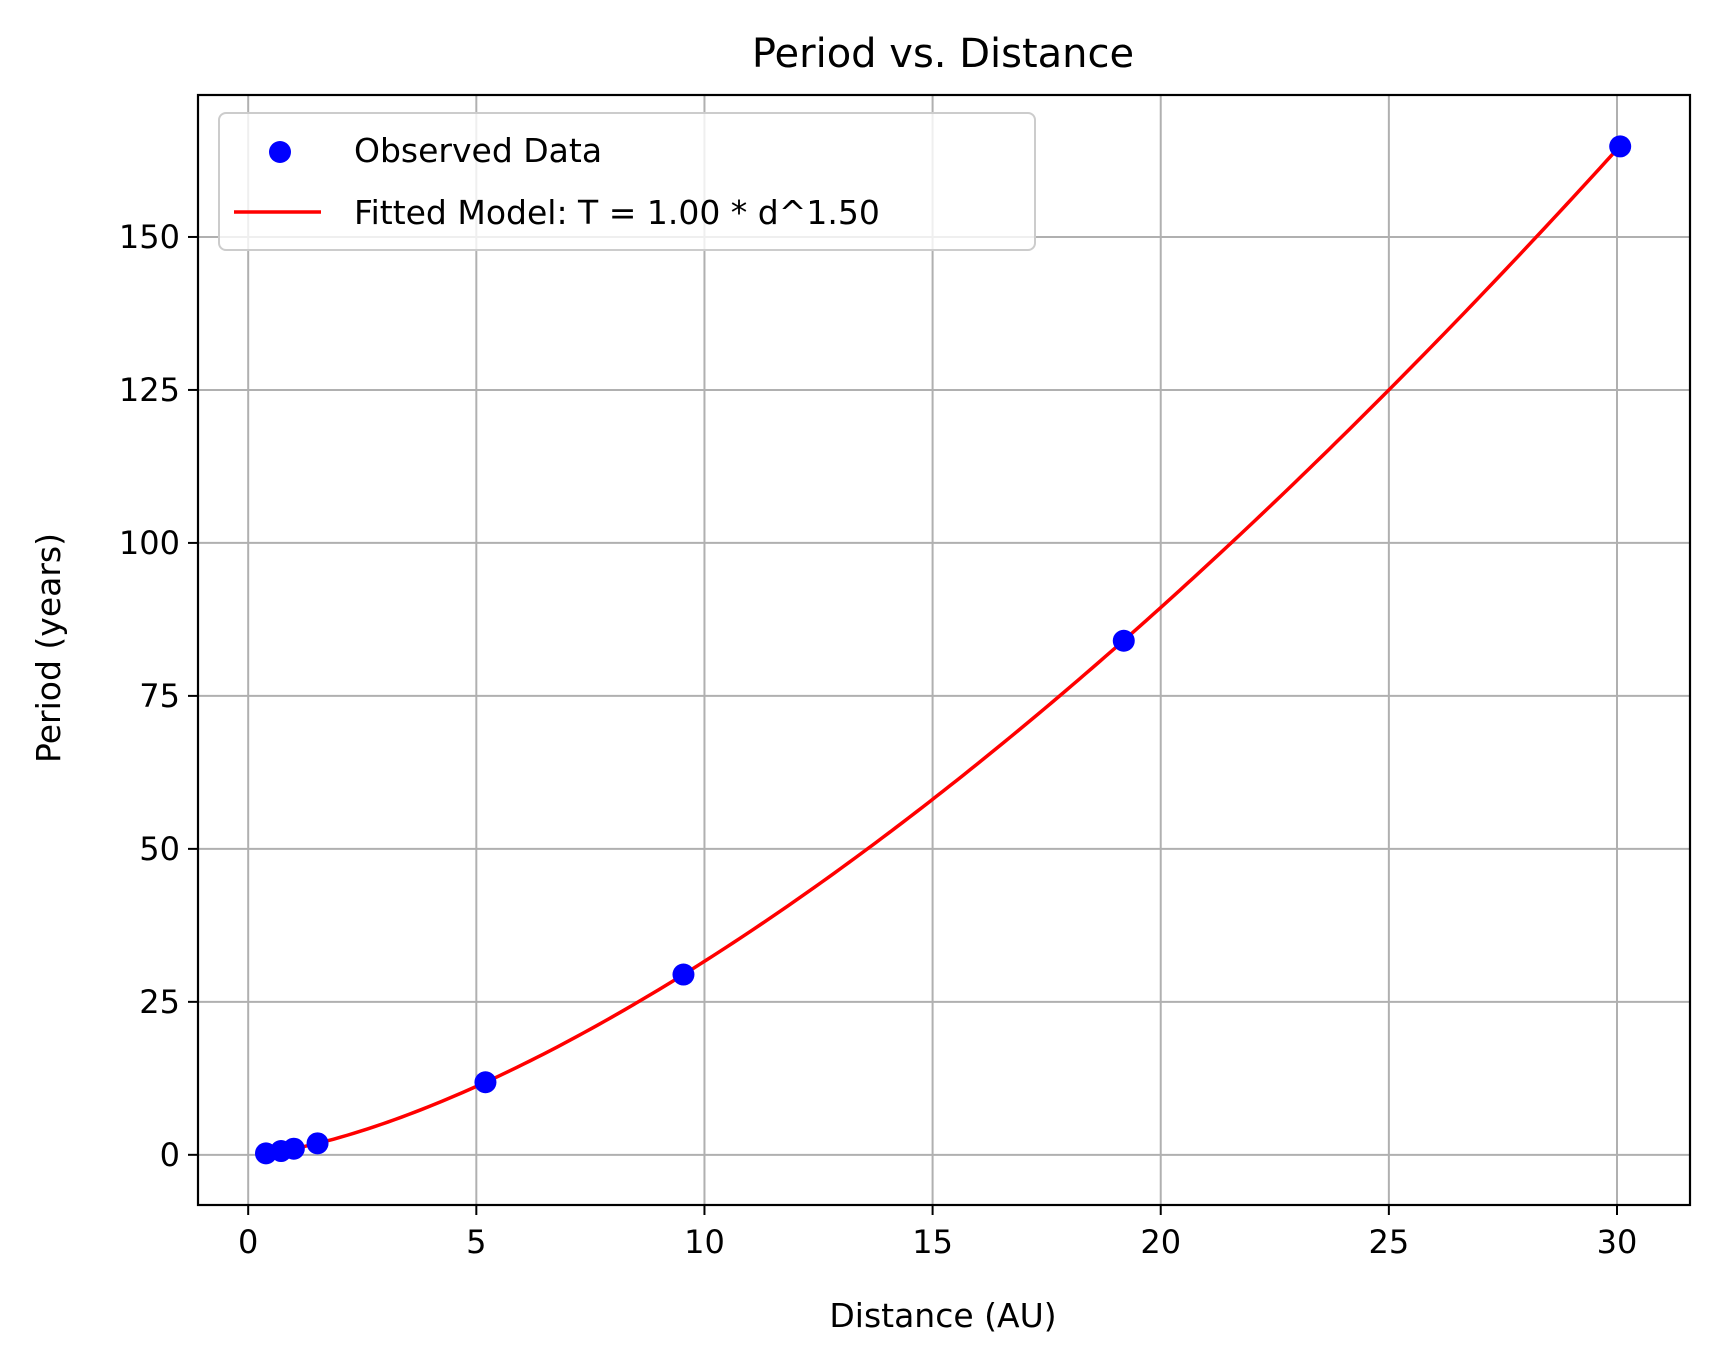  What do you see at coordinates (149, 237) in the screenshot?
I see `y-tick-label: 150` at bounding box center [149, 237].